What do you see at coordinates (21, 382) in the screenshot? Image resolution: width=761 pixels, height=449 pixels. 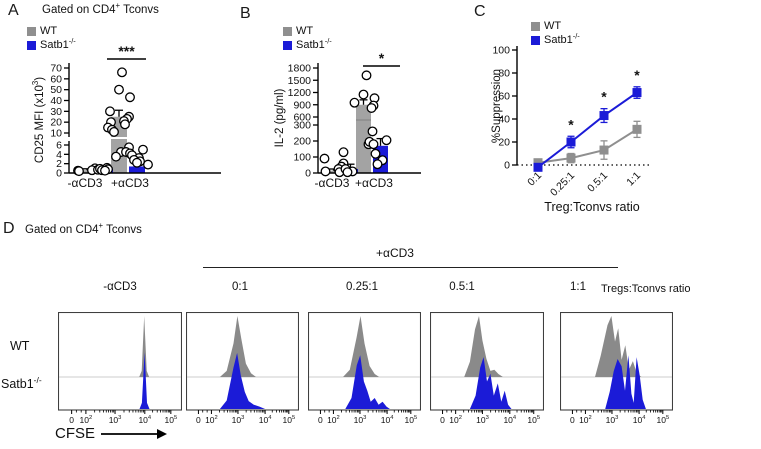 I see `row-label-satb1: Satb1-/-` at bounding box center [21, 382].